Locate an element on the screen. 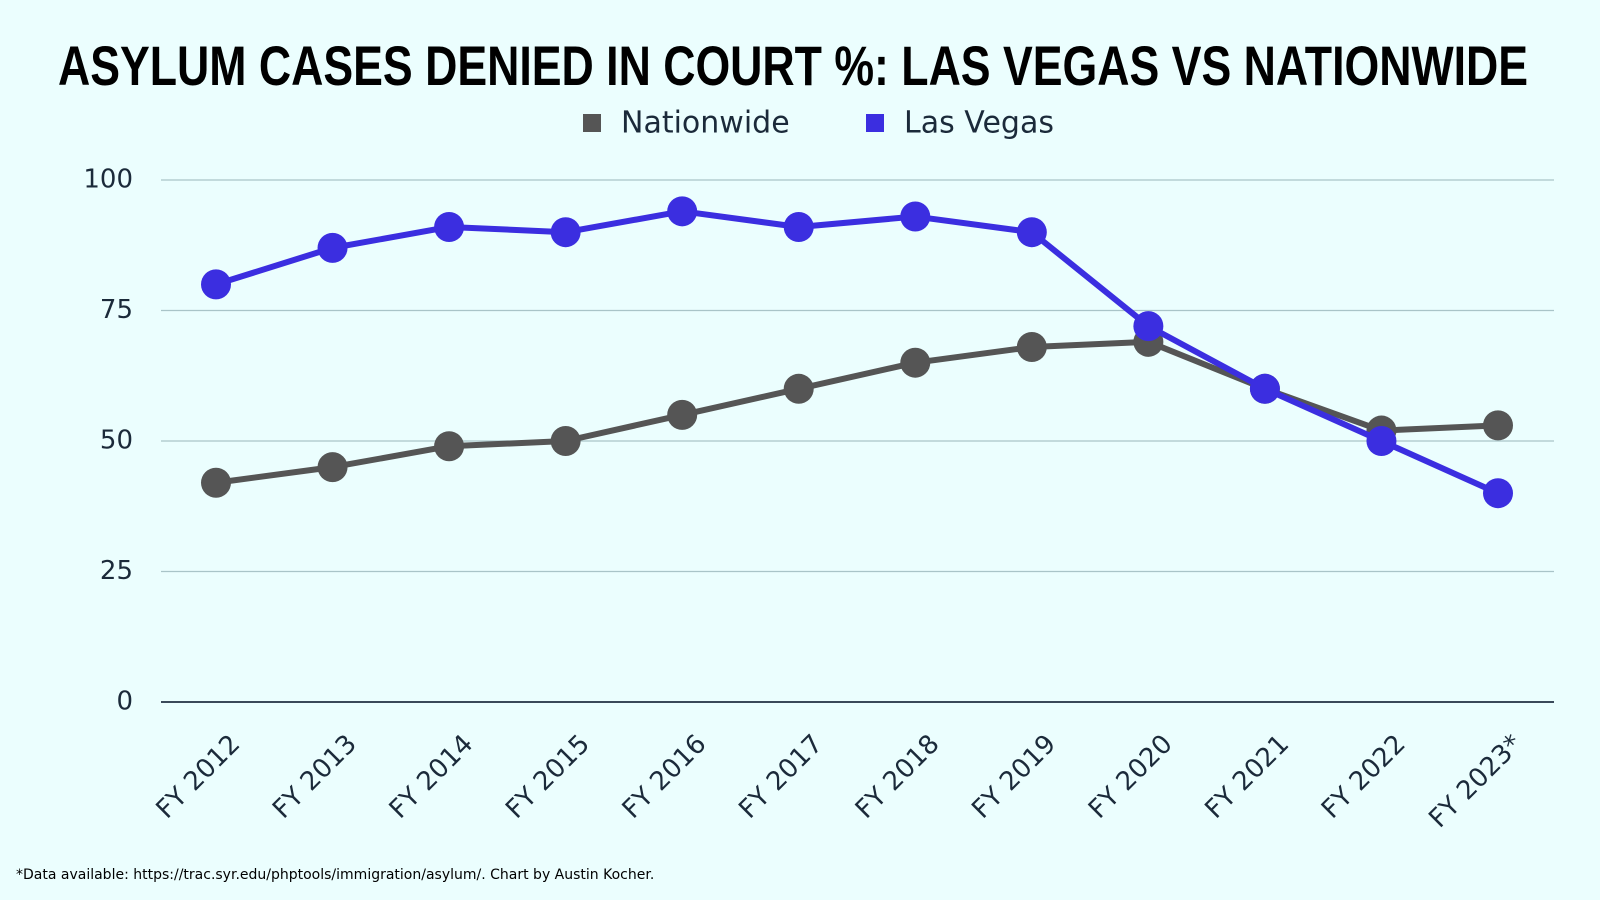  legend-label: Nationwide is located at coordinates (705, 123).